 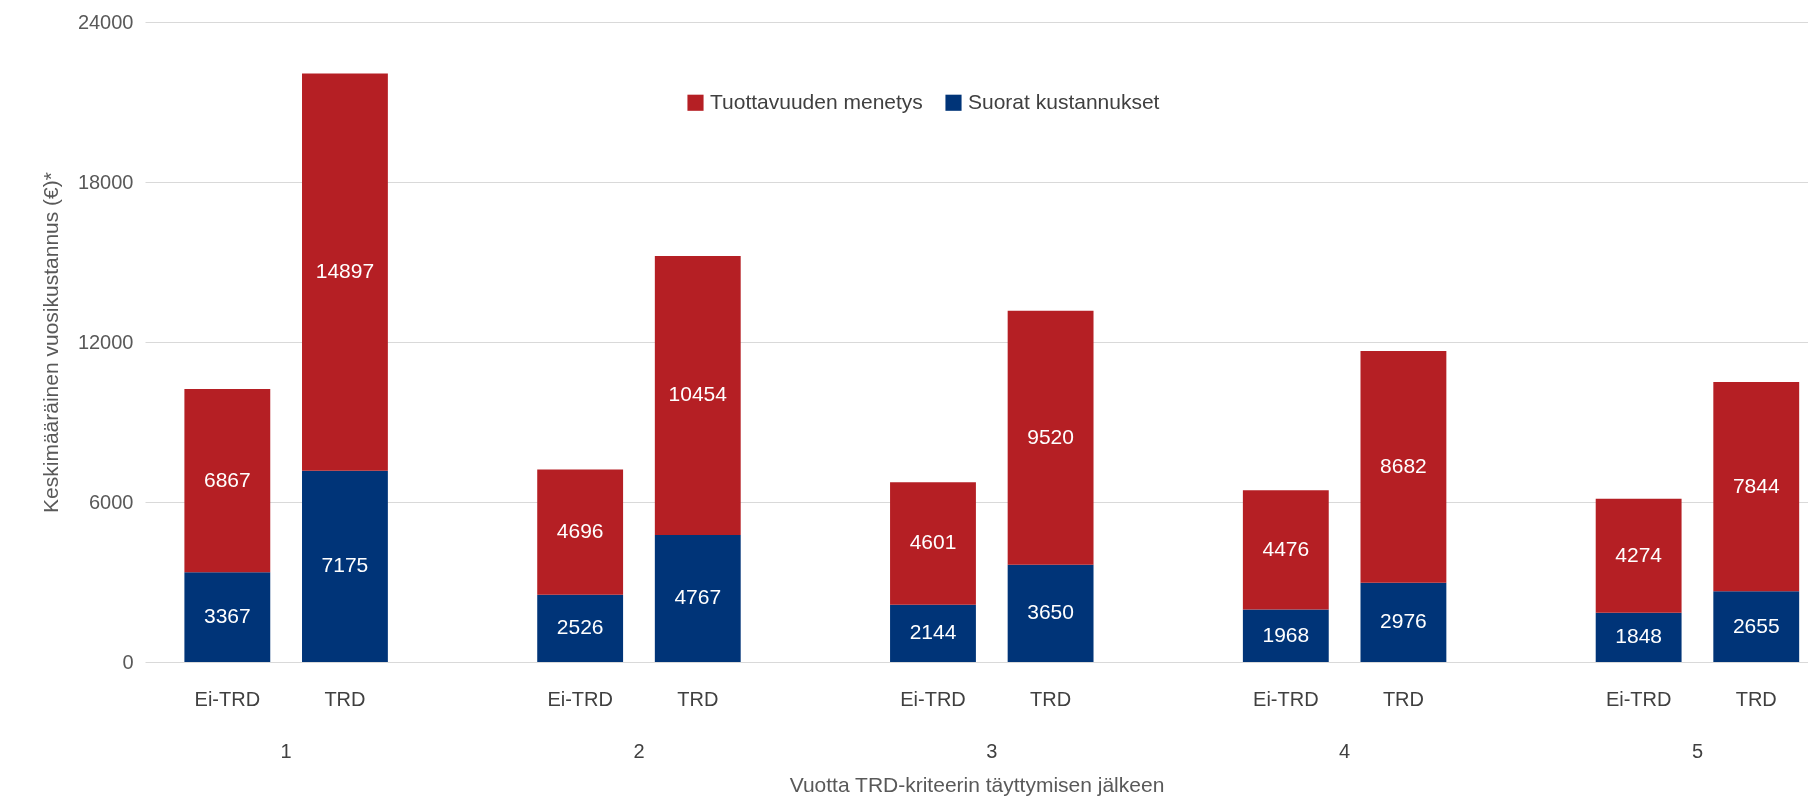 I want to click on data-label: 4696, so click(x=580, y=531).